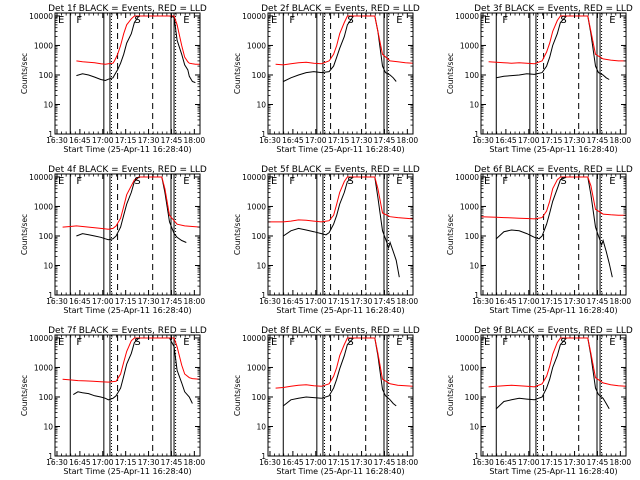 The height and width of the screenshot is (480, 640). Describe the element at coordinates (127, 331) in the screenshot. I see `panel-title: Det 7f BLACK = Events, RED = LLD` at that location.